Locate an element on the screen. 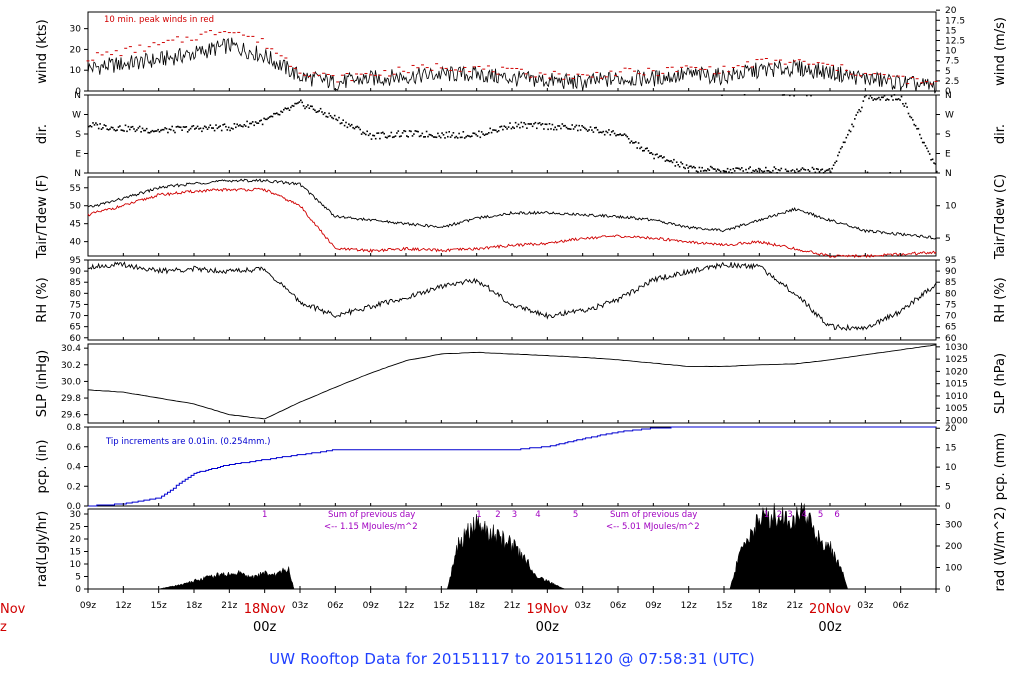 This screenshot has width=1024, height=700. ylabel-right: rad (W/m^2) is located at coordinates (1000, 549).